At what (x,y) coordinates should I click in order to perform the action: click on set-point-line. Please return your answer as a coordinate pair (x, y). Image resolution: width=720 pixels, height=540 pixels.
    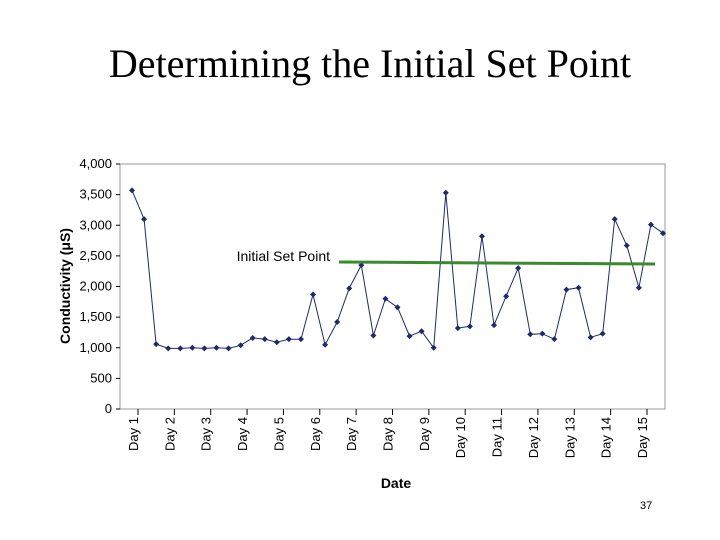
    Looking at the image, I should click on (497, 263).